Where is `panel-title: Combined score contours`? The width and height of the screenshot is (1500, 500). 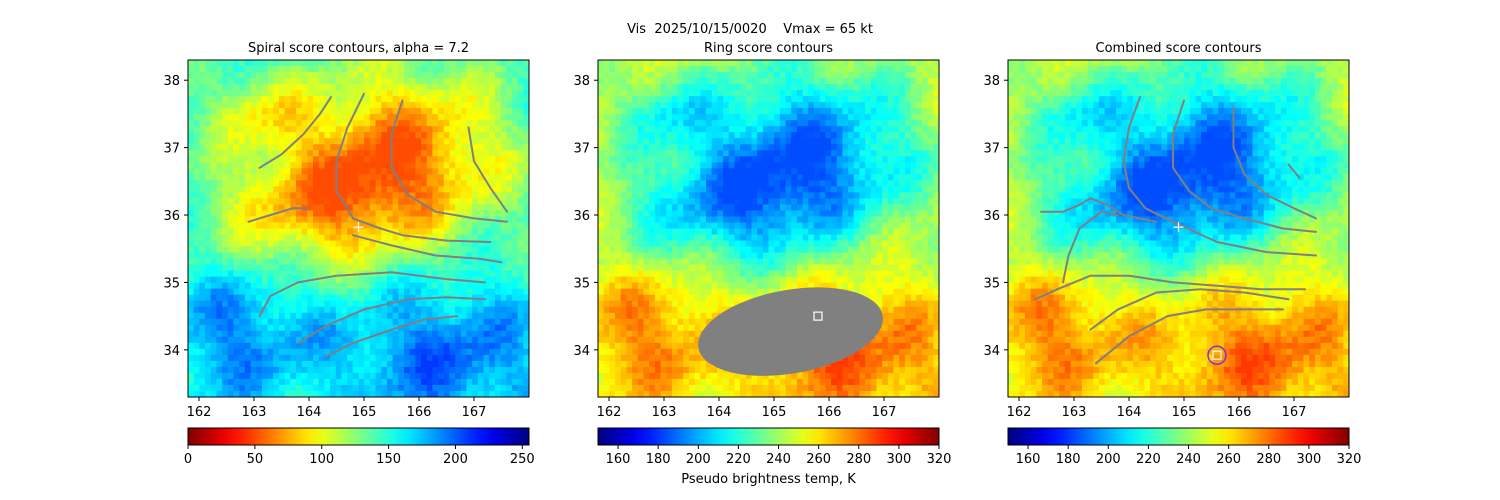
panel-title: Combined score contours is located at coordinates (1179, 48).